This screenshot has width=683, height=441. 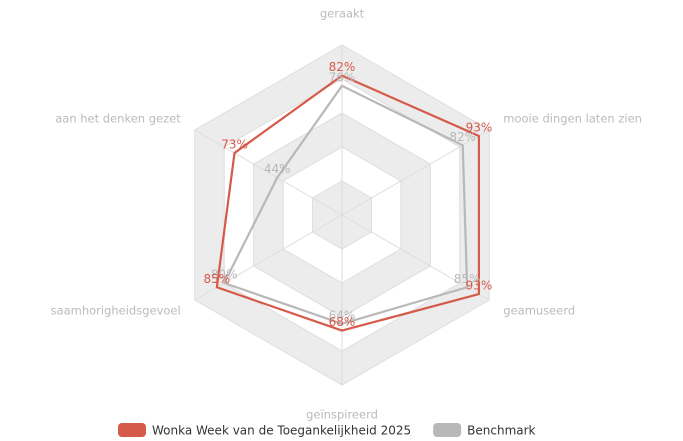 I want to click on legend-item: Wonka Week van de Toegankelijkheid 2025, so click(x=264, y=430).